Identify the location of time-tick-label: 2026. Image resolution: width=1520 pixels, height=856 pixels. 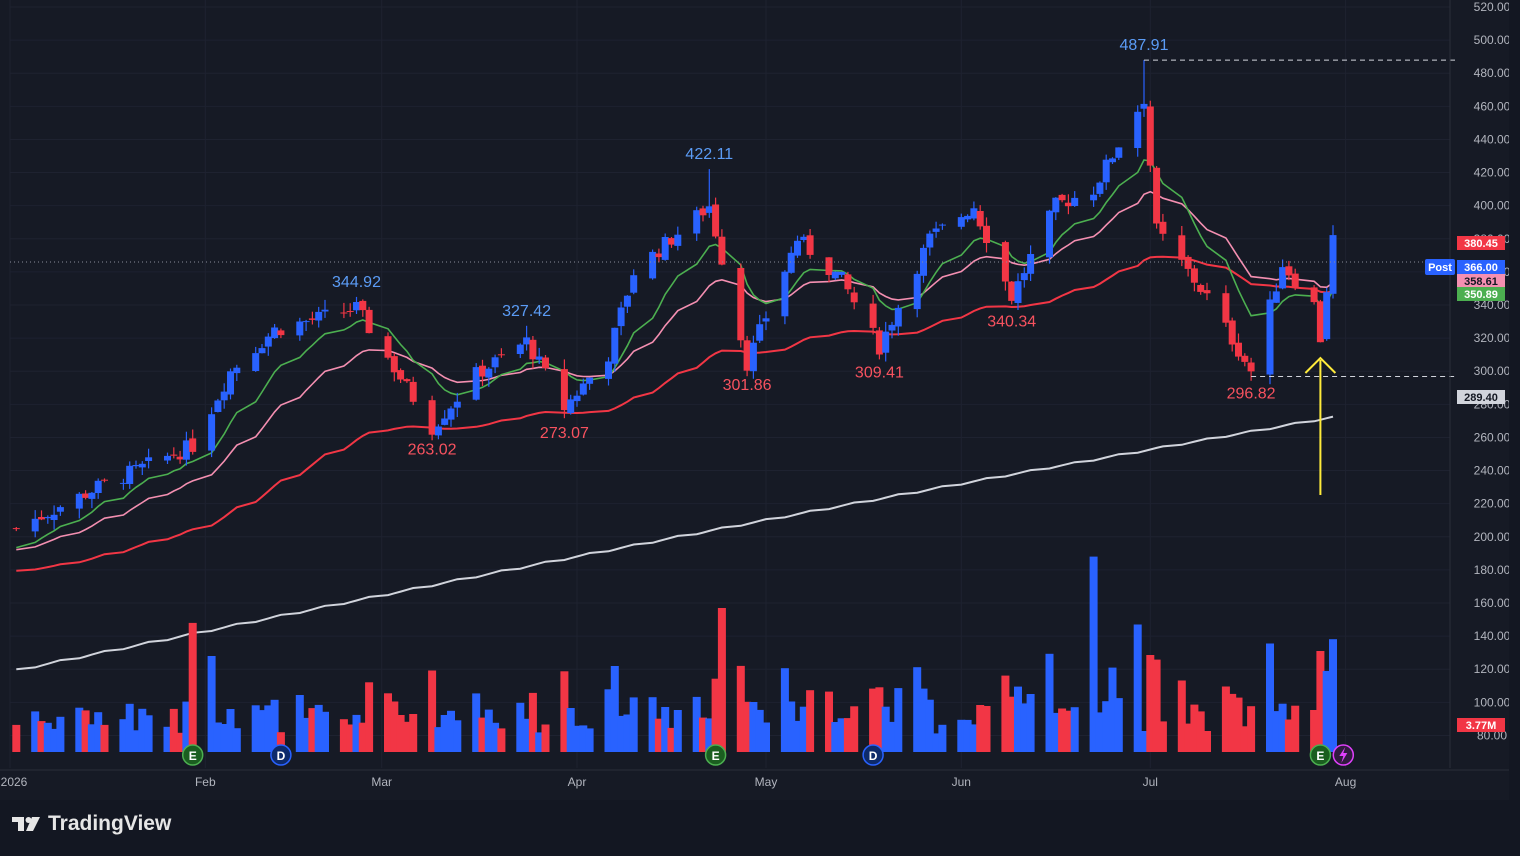
(14, 782).